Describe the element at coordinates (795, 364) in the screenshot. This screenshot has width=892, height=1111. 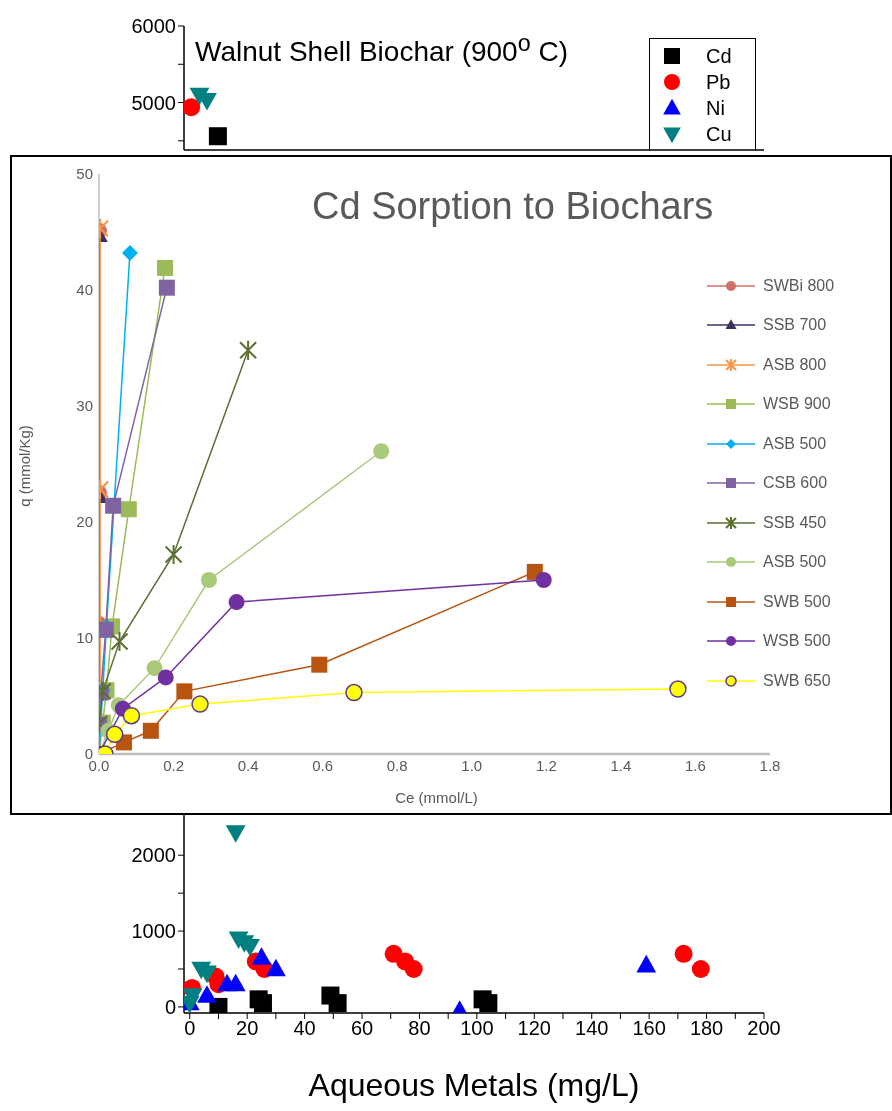
I see `legend-label: ASB 800` at that location.